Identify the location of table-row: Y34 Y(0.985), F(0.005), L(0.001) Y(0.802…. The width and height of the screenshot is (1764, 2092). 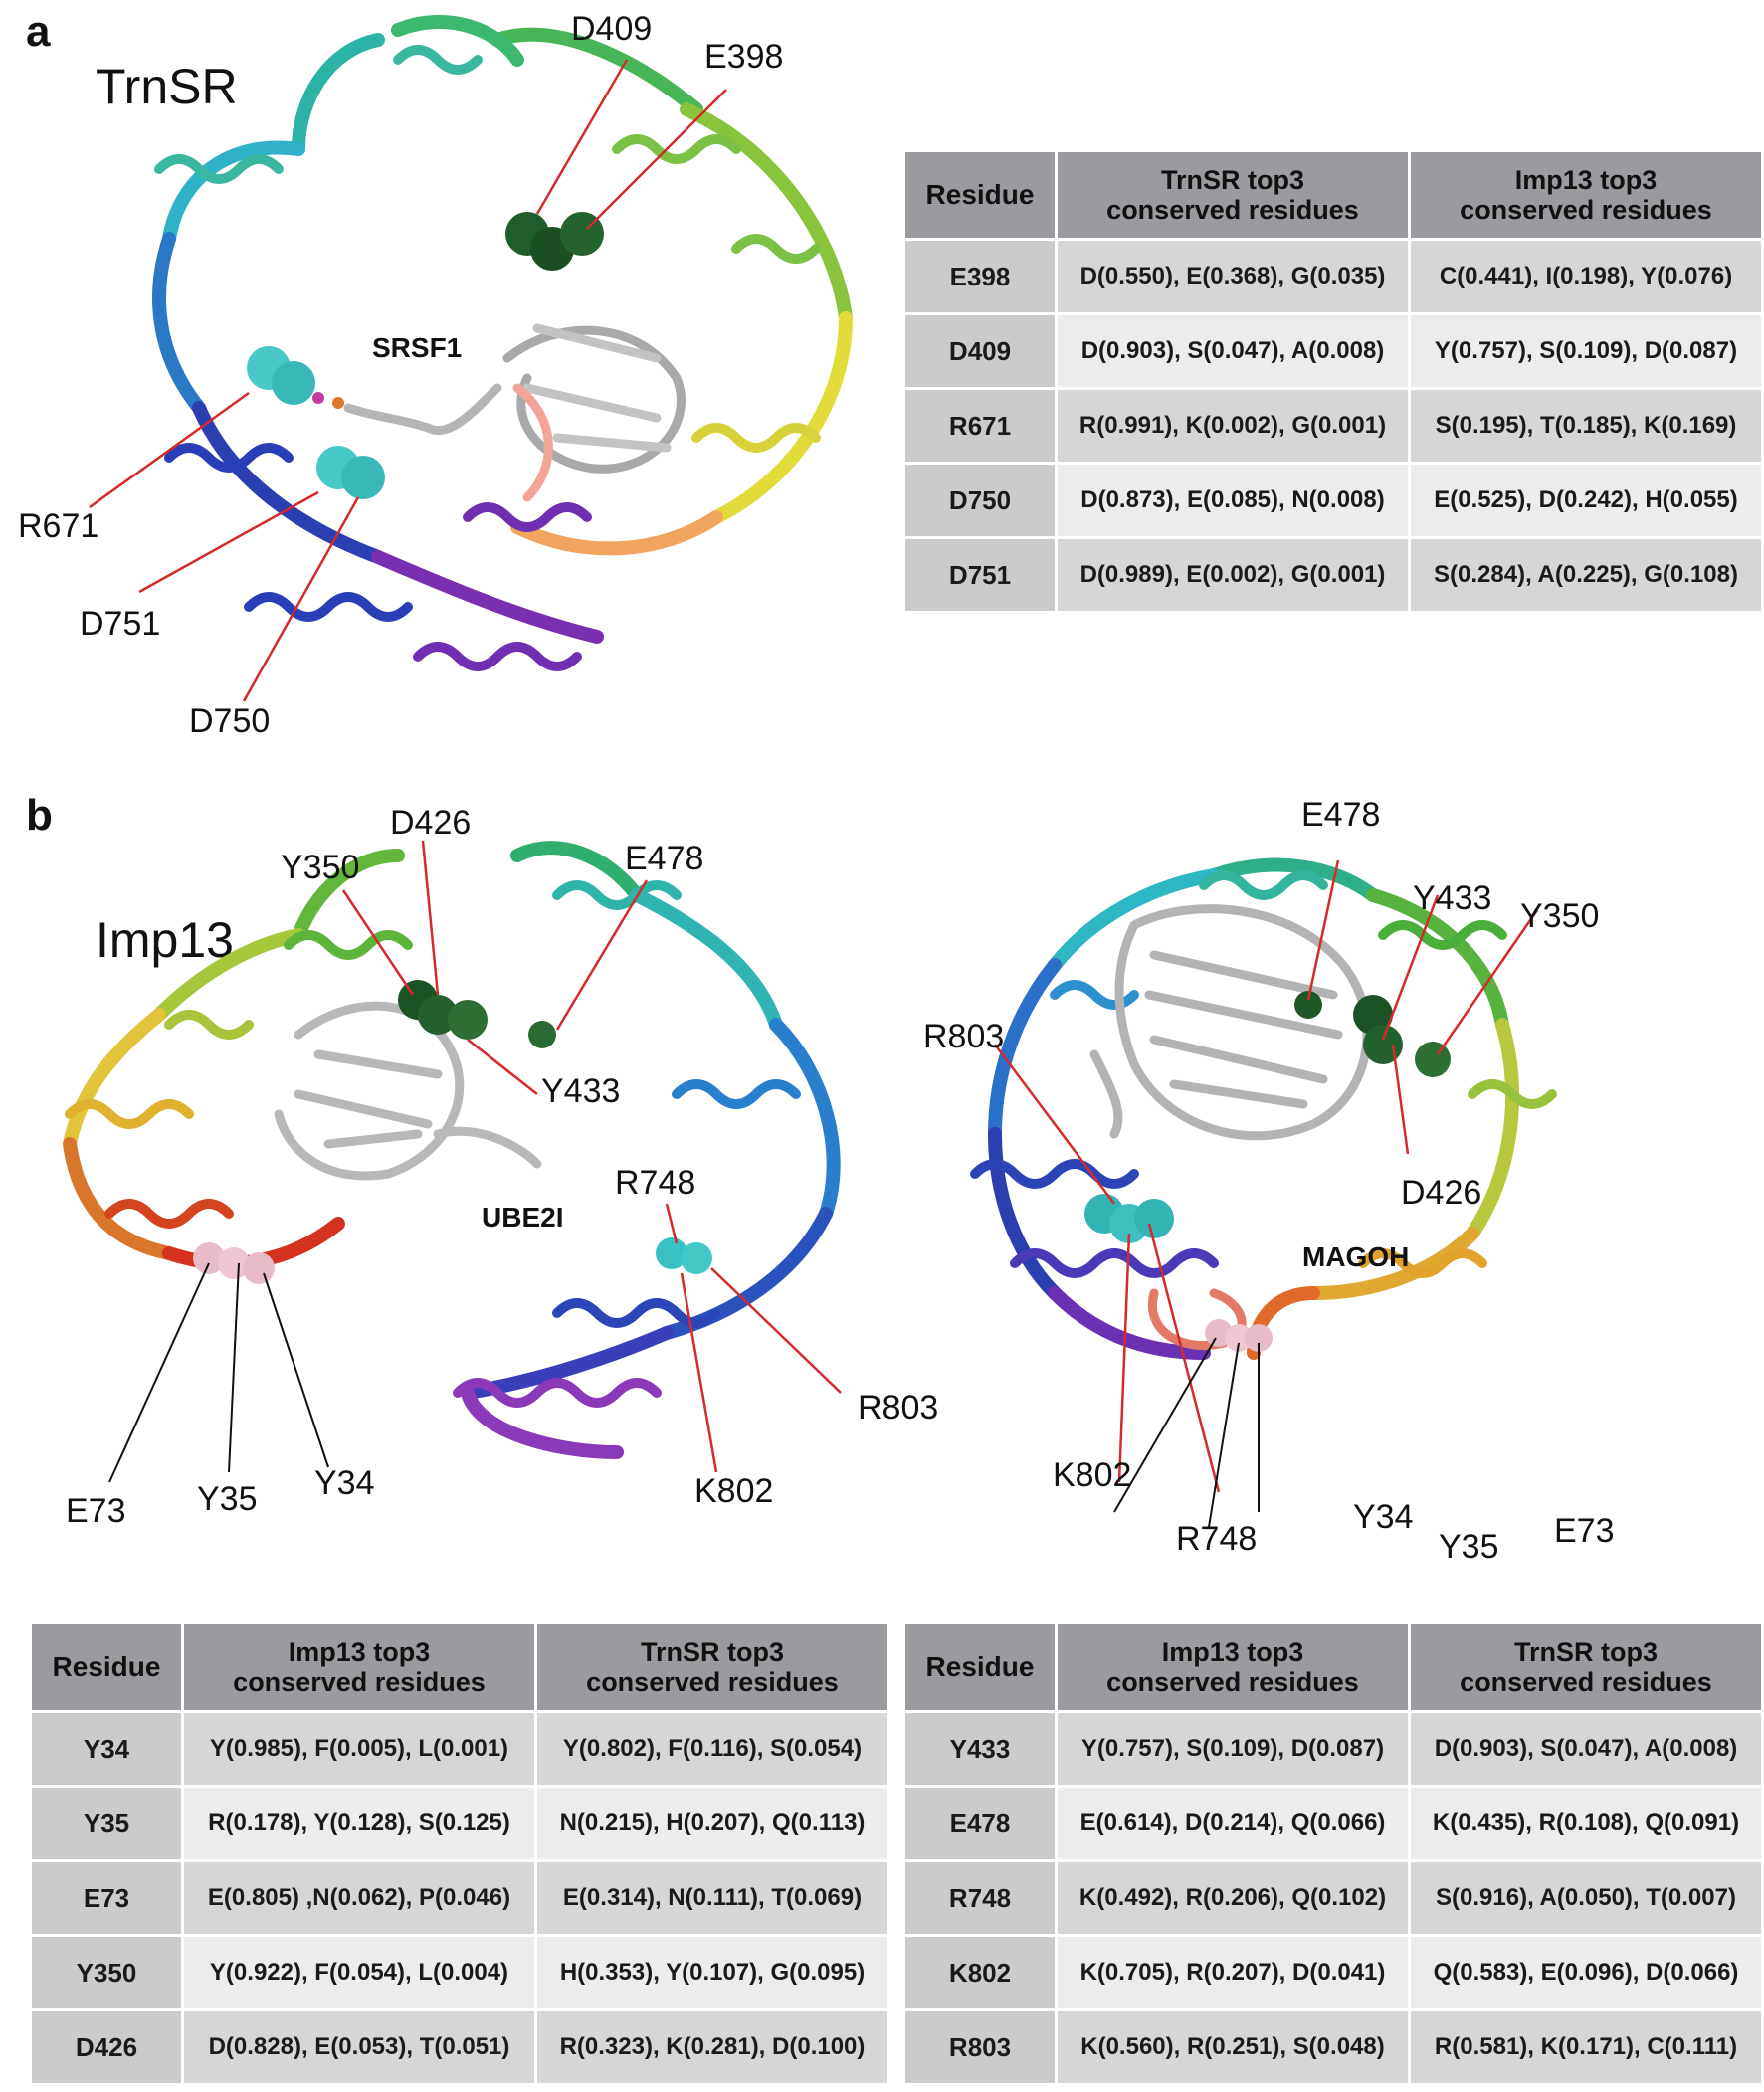
(459, 1749).